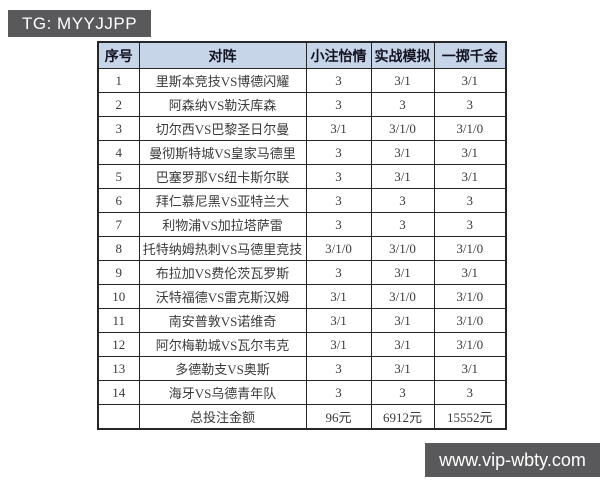 This screenshot has height=480, width=600. Describe the element at coordinates (222, 248) in the screenshot. I see `cell-match: 托特纳姆热刺VS马德里竞技` at that location.